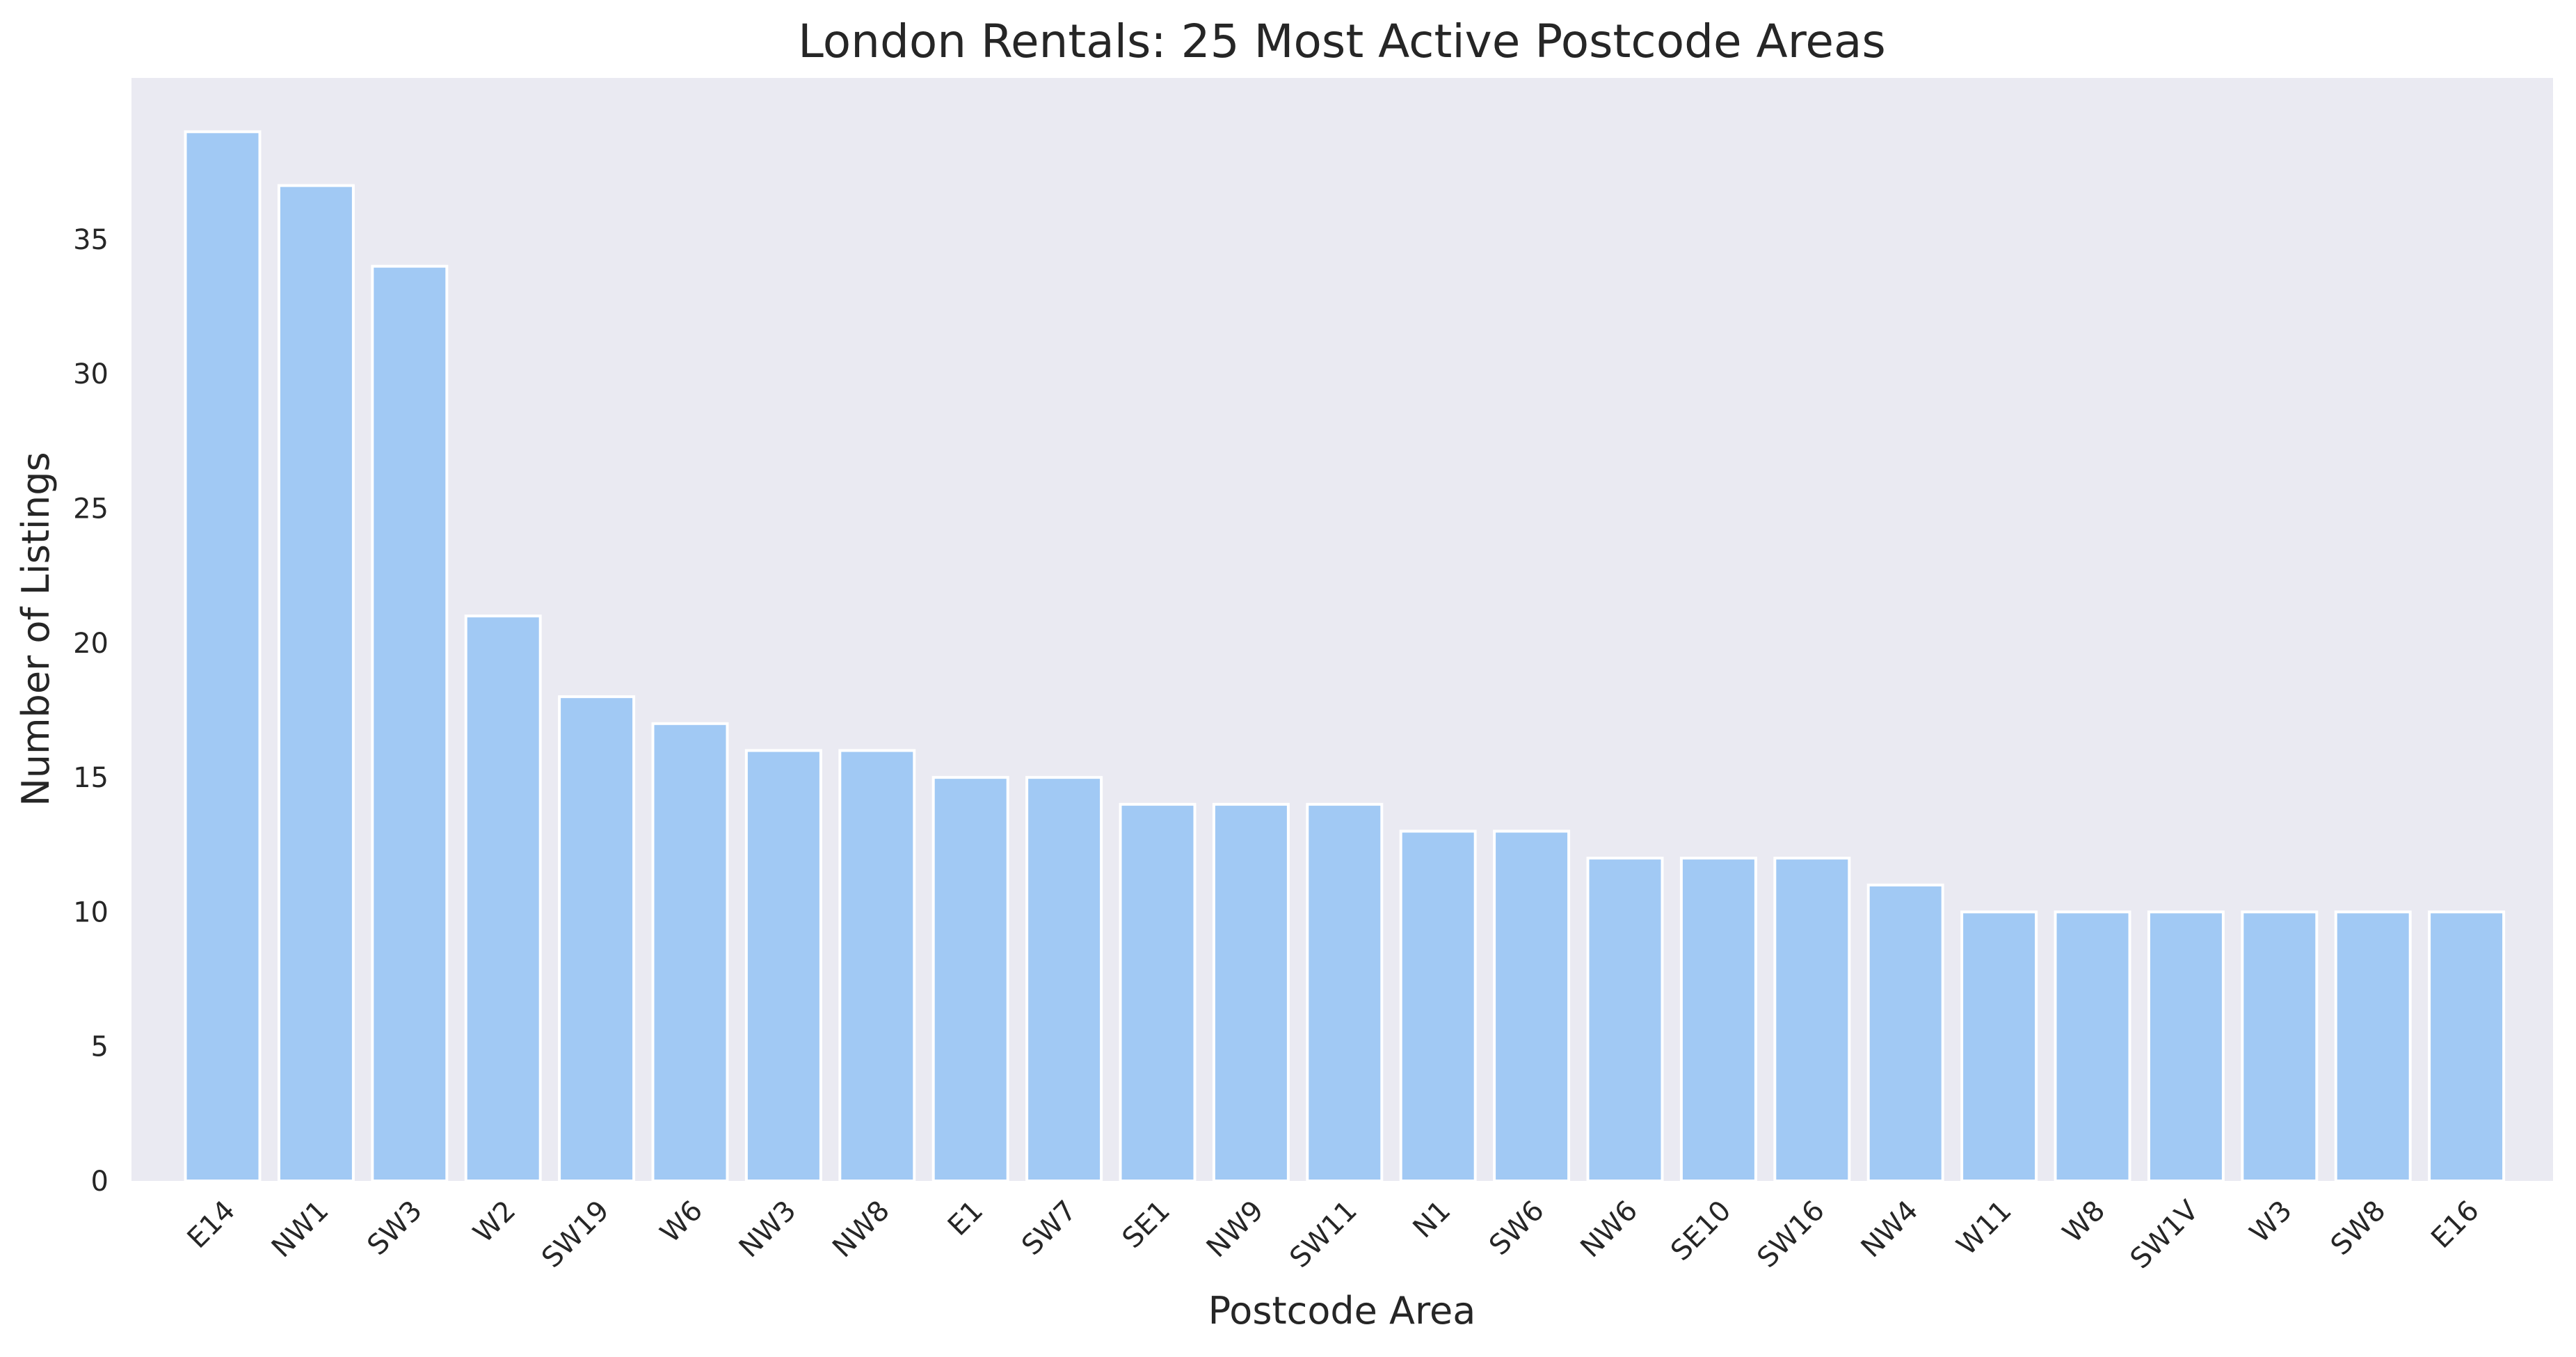 The image size is (2576, 1357). What do you see at coordinates (100, 1047) in the screenshot?
I see `y-tick-label: 5` at bounding box center [100, 1047].